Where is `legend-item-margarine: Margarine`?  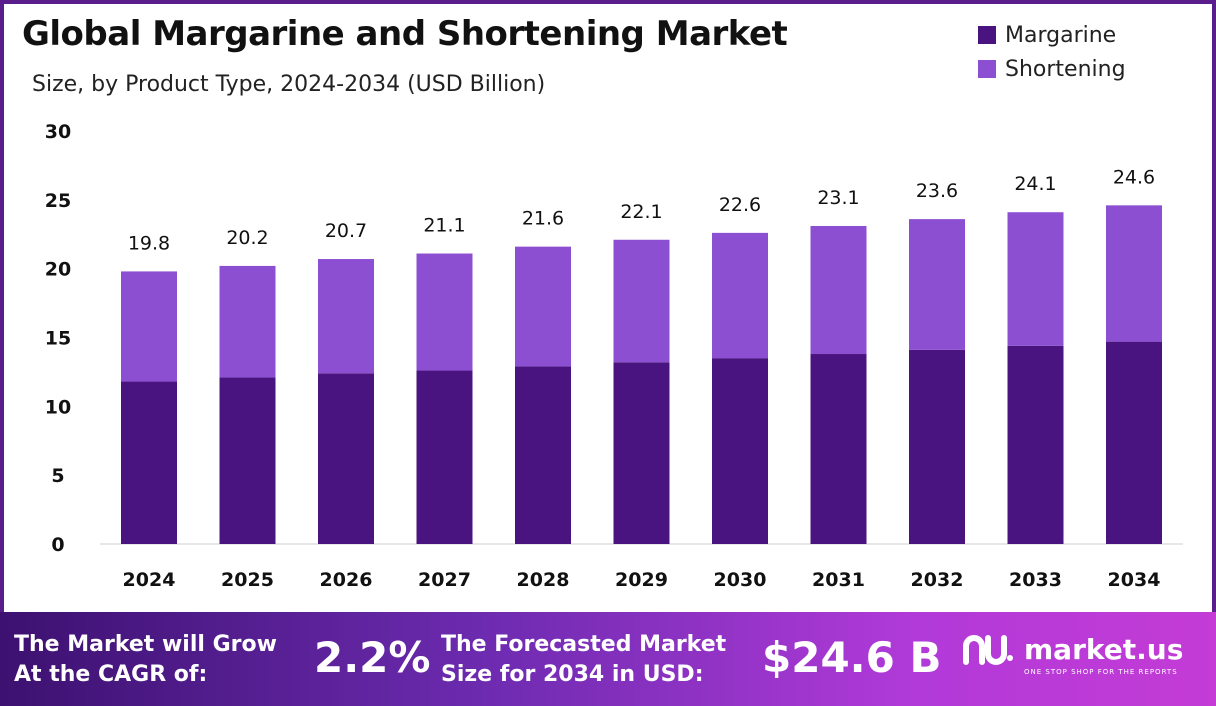 legend-item-margarine: Margarine is located at coordinates (1052, 35).